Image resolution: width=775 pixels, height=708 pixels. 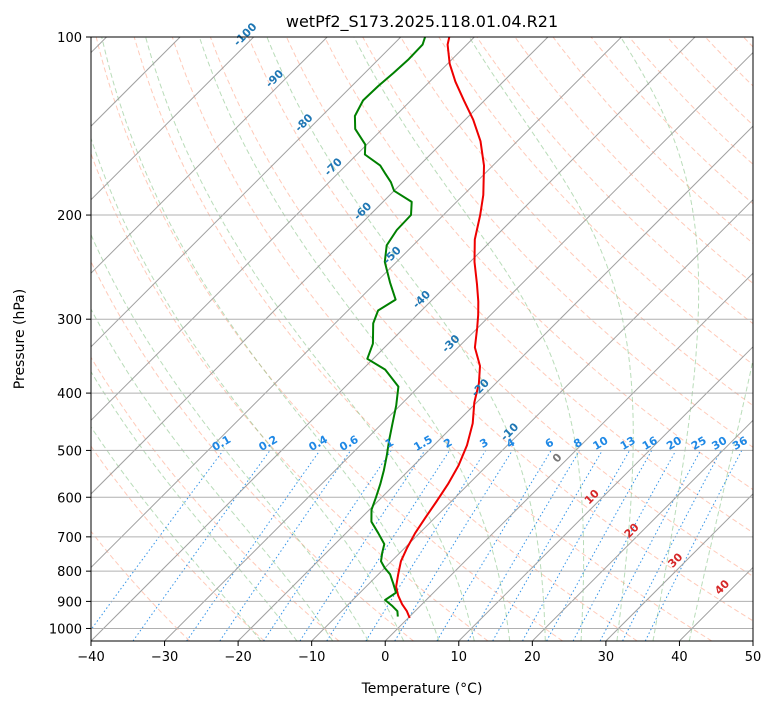 I want to click on x-tick-label: −30, so click(x=164, y=657).